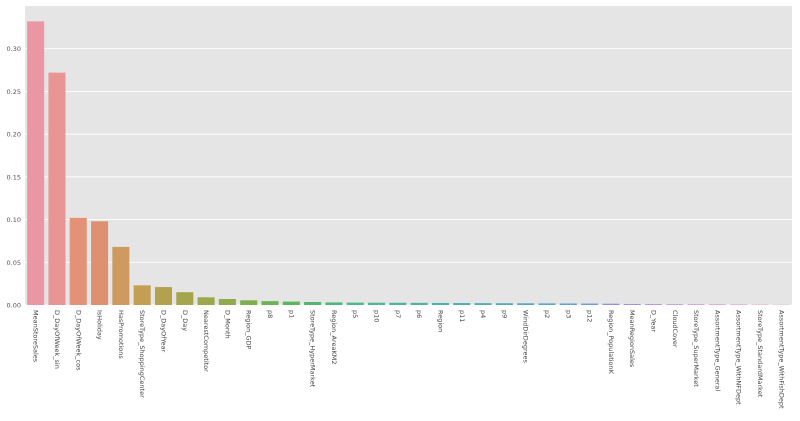 This screenshot has width=800, height=421. I want to click on y-tick-label: 0.10, so click(14, 220).